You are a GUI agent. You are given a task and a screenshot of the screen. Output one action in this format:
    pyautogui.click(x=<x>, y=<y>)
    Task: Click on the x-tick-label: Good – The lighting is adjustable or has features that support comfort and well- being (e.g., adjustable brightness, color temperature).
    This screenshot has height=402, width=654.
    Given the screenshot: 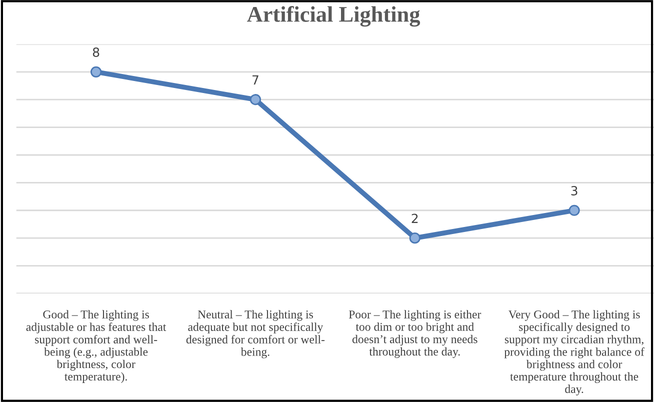 What is the action you would take?
    pyautogui.click(x=96, y=346)
    